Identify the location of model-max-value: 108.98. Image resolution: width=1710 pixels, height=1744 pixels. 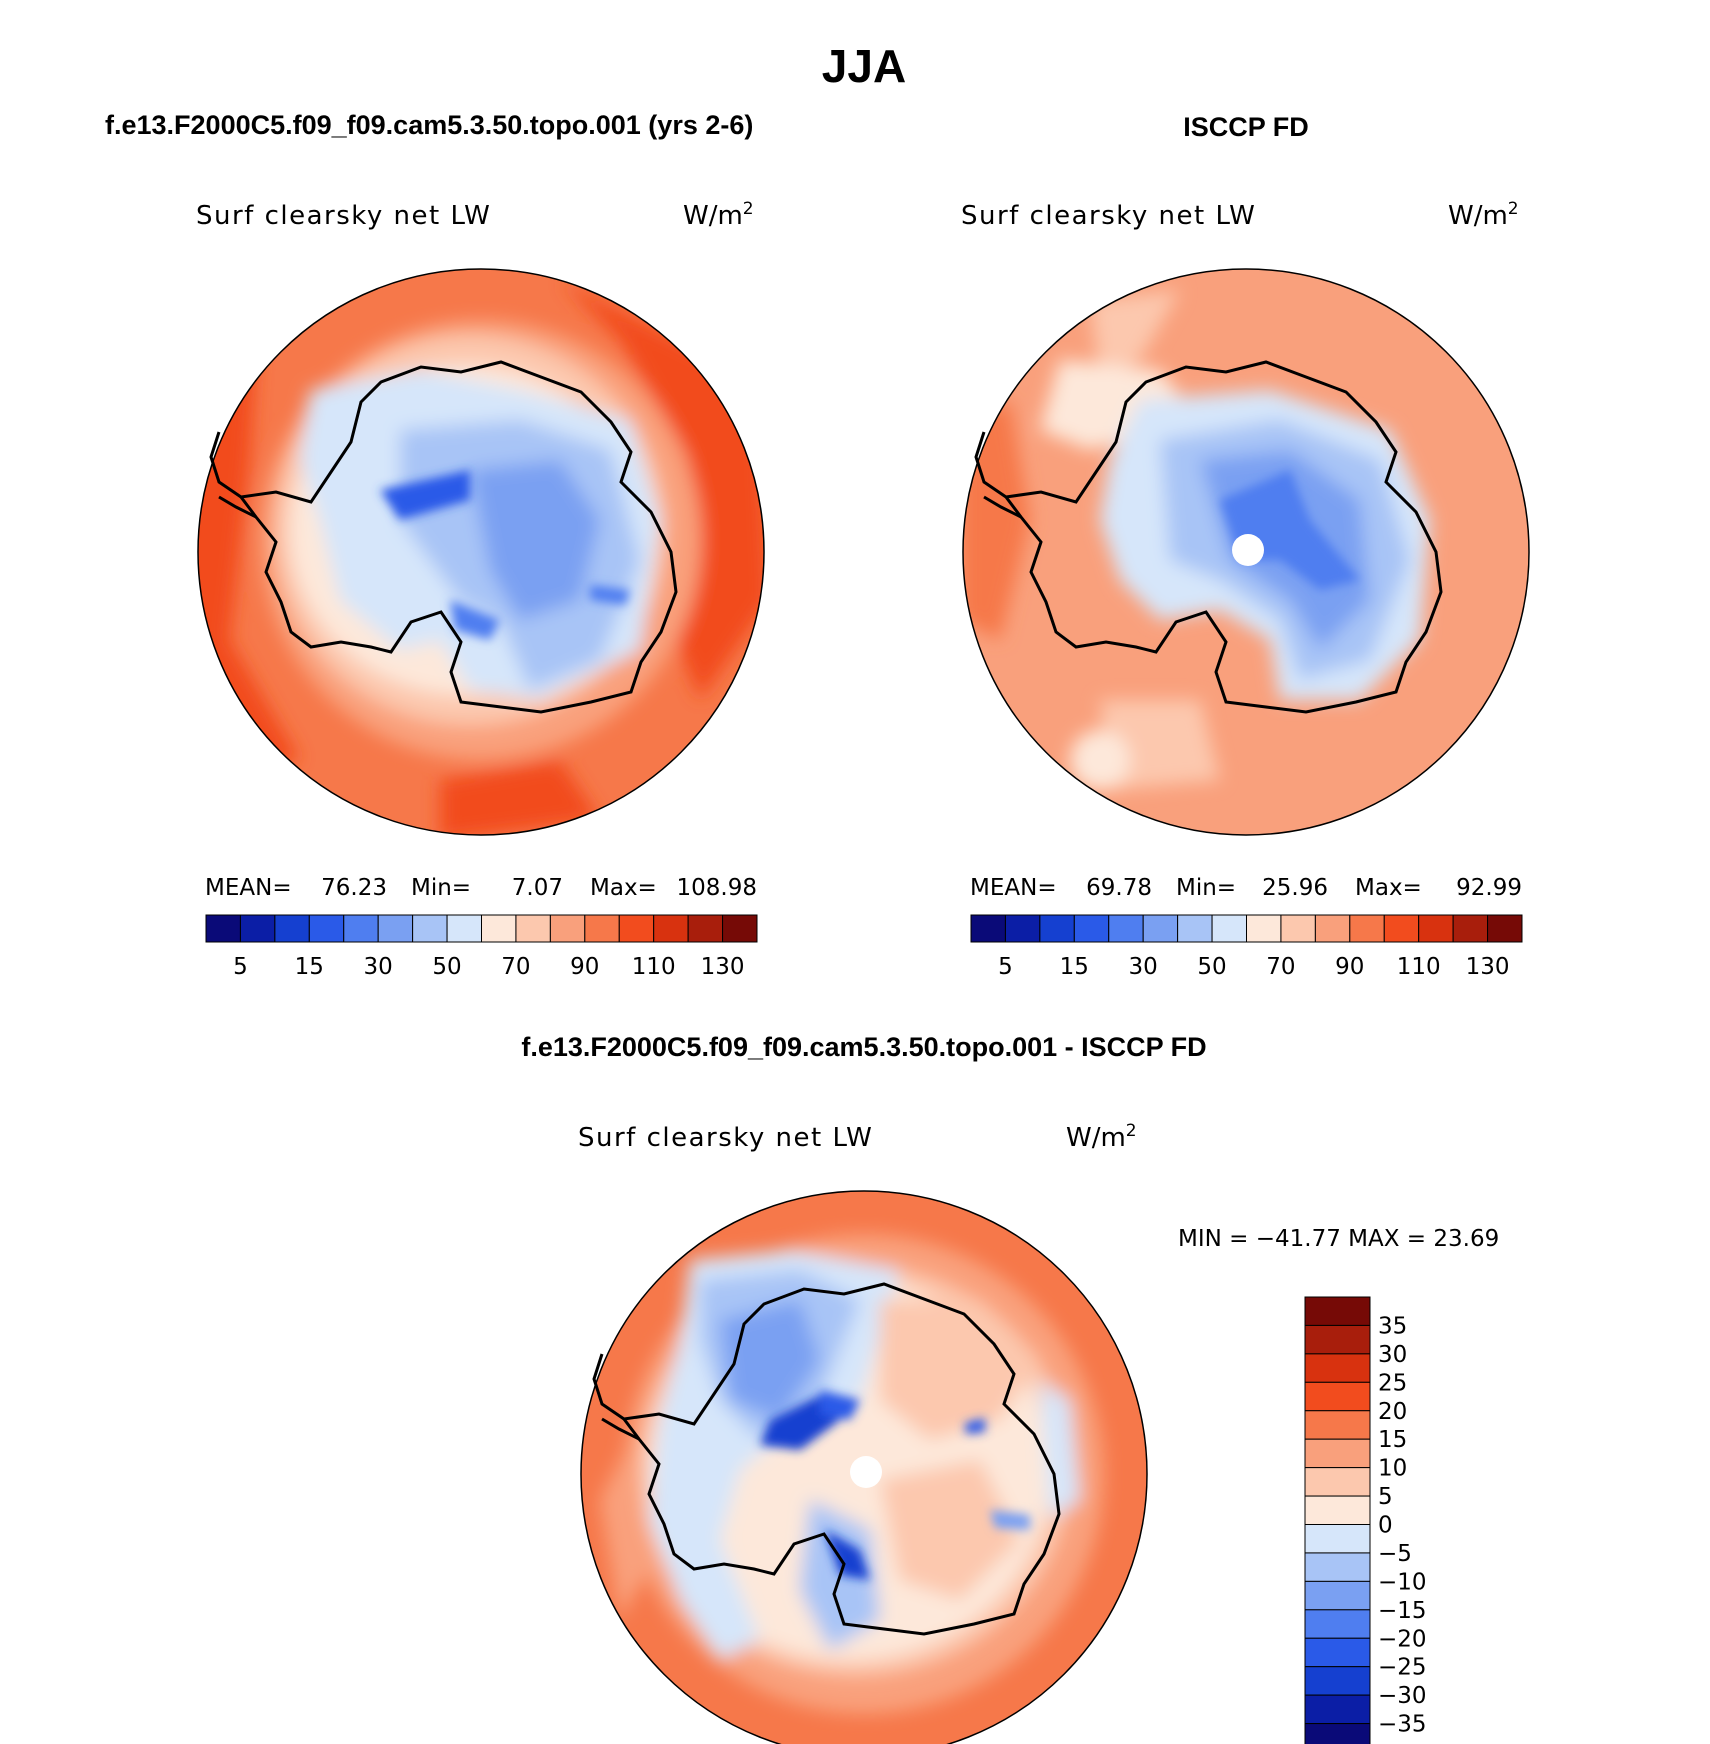
(717, 888).